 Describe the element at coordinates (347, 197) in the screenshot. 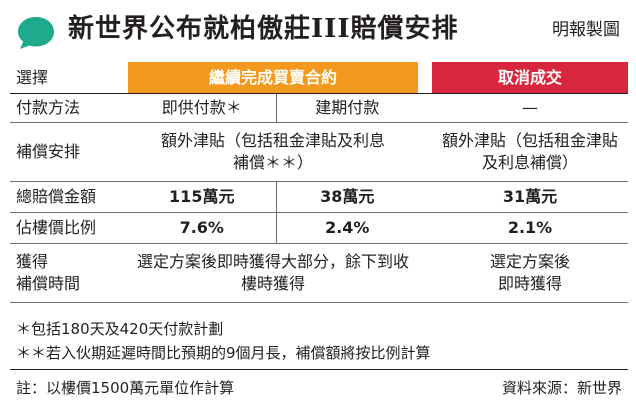

I see `total-construction: 38萬元` at that location.